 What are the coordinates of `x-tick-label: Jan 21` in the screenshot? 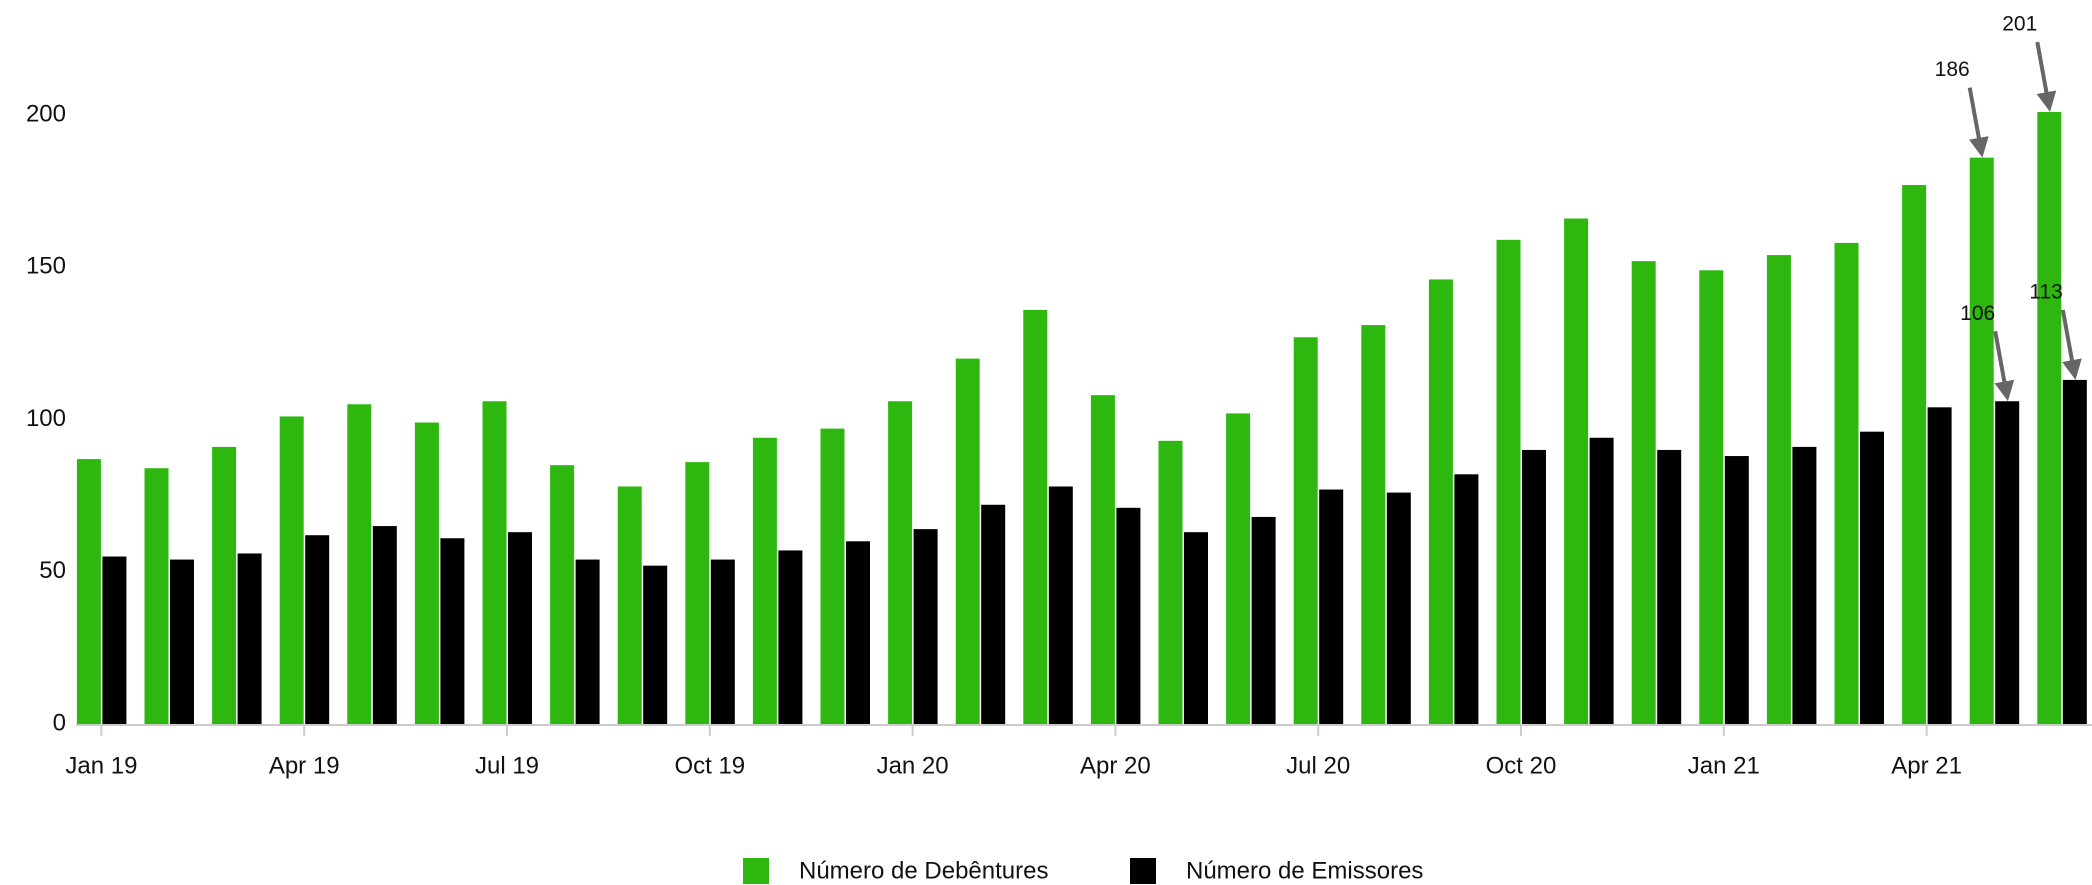 It's located at (1724, 765).